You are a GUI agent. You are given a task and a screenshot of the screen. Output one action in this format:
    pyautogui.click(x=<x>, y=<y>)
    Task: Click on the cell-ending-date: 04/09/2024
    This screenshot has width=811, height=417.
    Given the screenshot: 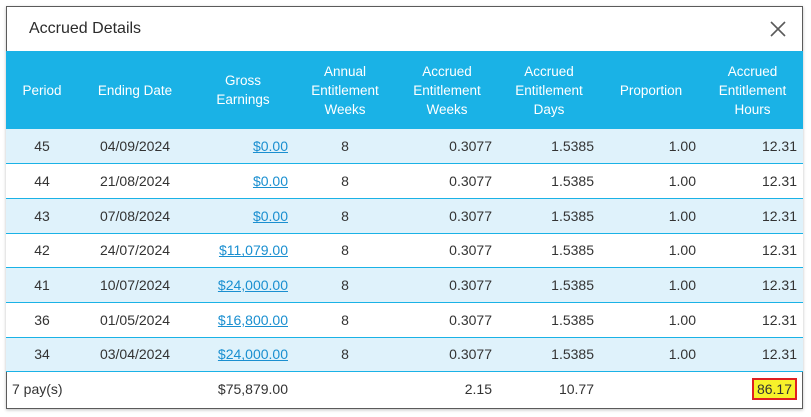 What is the action you would take?
    pyautogui.click(x=135, y=147)
    